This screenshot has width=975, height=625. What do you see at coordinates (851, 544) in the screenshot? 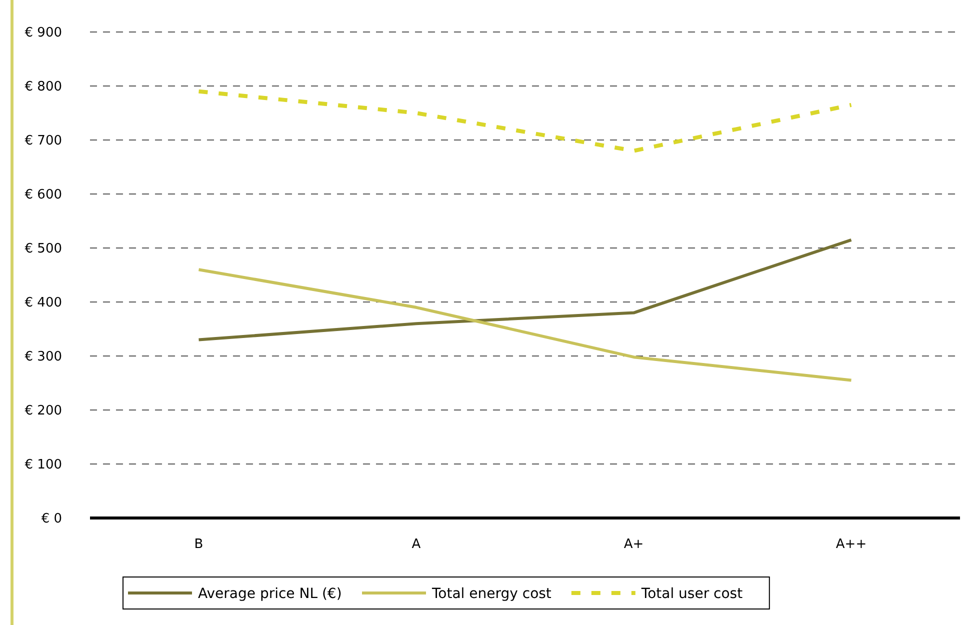
I see `x-tick-label: A++` at bounding box center [851, 544].